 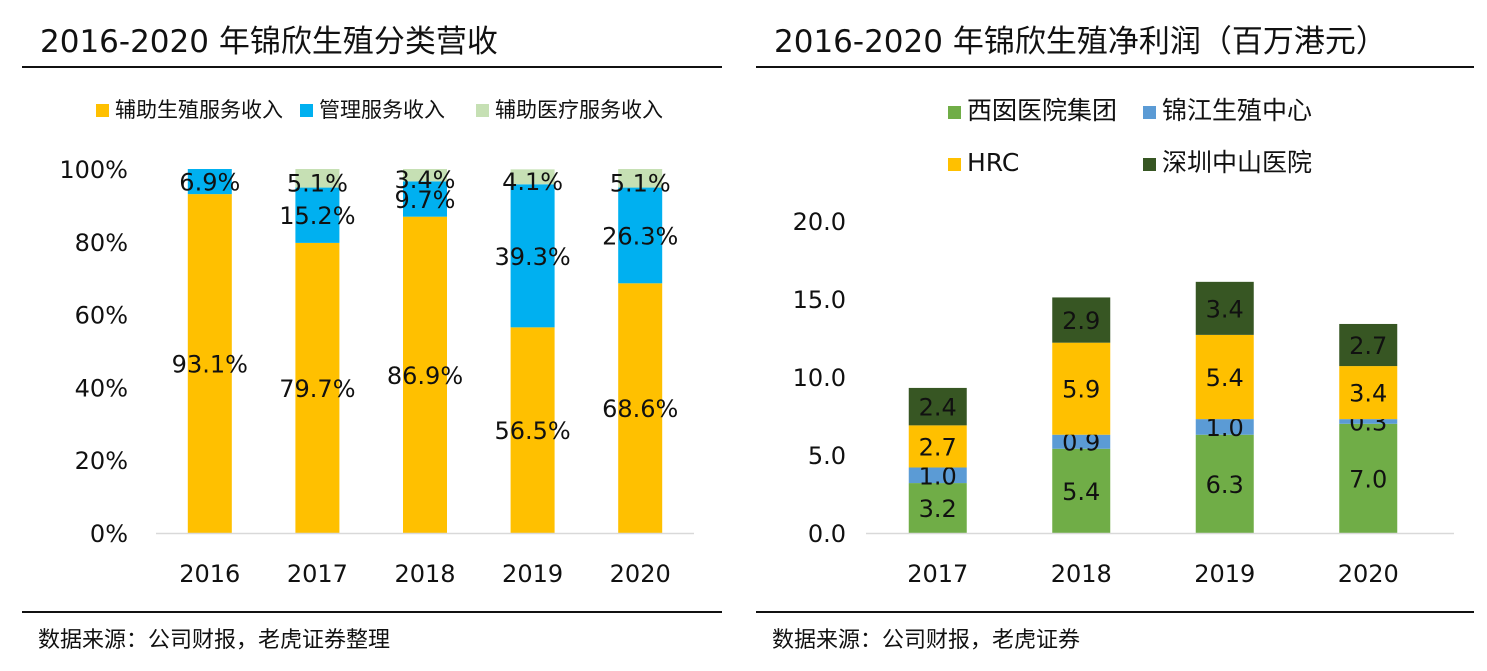 I want to click on right-footer-rule, so click(x=1115, y=612).